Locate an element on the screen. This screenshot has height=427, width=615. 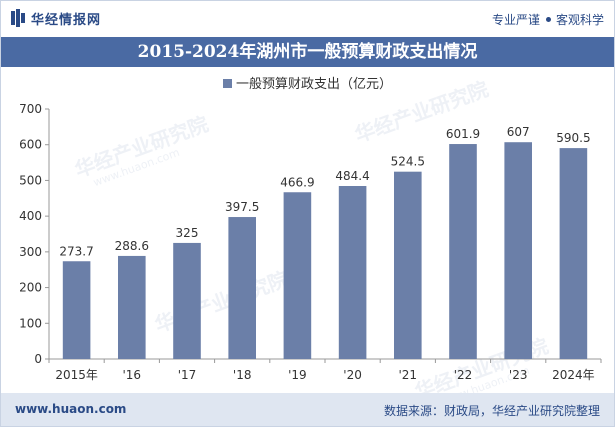
slogan-right: 客观科学 is located at coordinates (579, 20).